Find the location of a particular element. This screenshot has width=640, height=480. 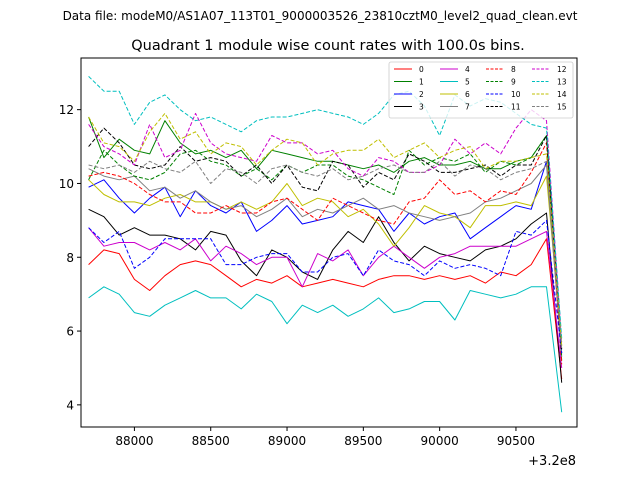

x-tick-label: 88000 is located at coordinates (134, 441).